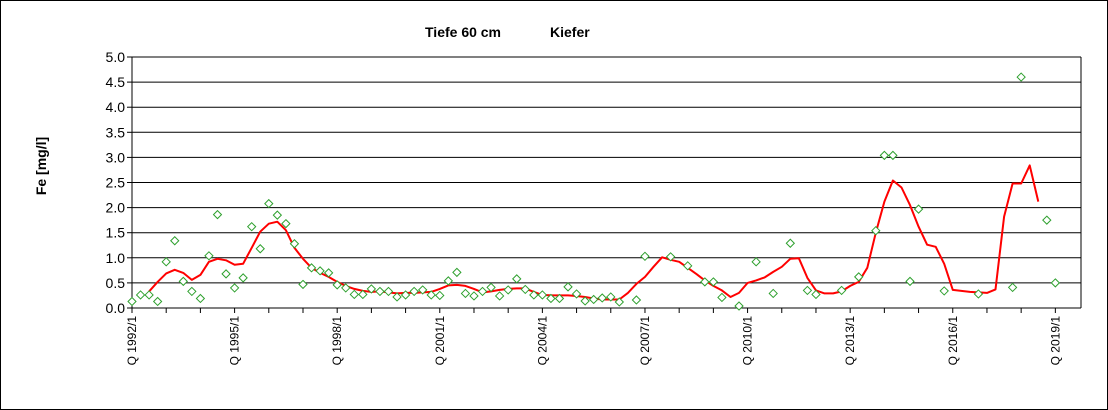 The height and width of the screenshot is (410, 1108). What do you see at coordinates (116, 208) in the screenshot?
I see `y-tick-label: 2.0` at bounding box center [116, 208].